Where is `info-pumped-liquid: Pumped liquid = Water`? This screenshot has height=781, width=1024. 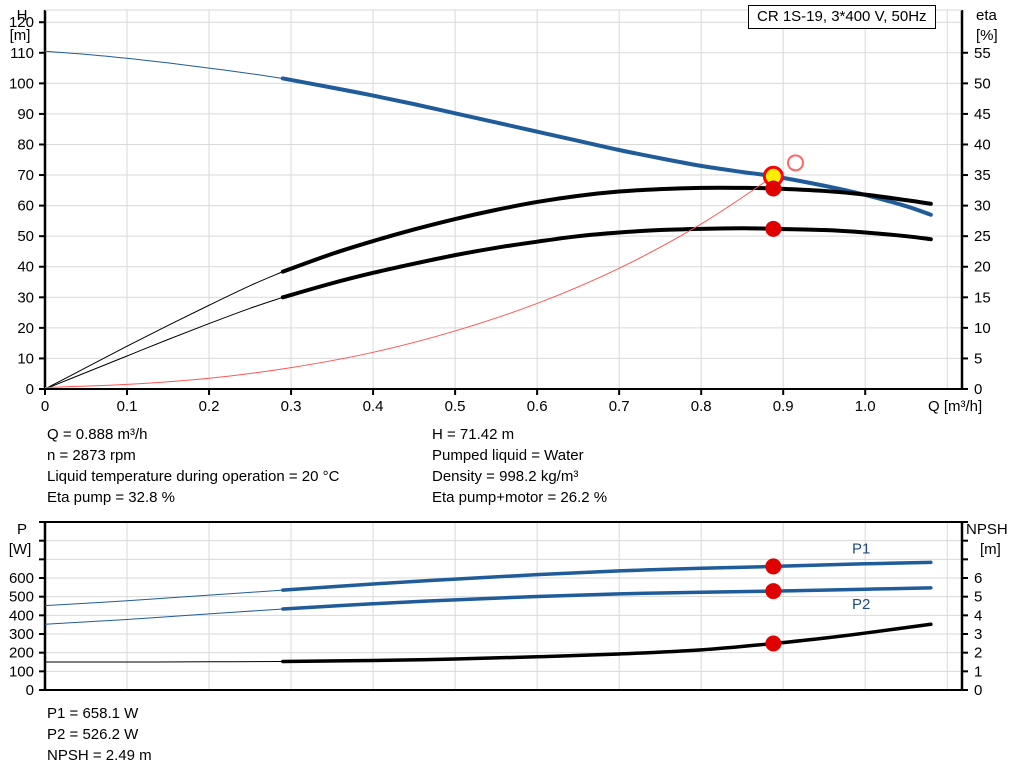
info-pumped-liquid: Pumped liquid = Water is located at coordinates (508, 455).